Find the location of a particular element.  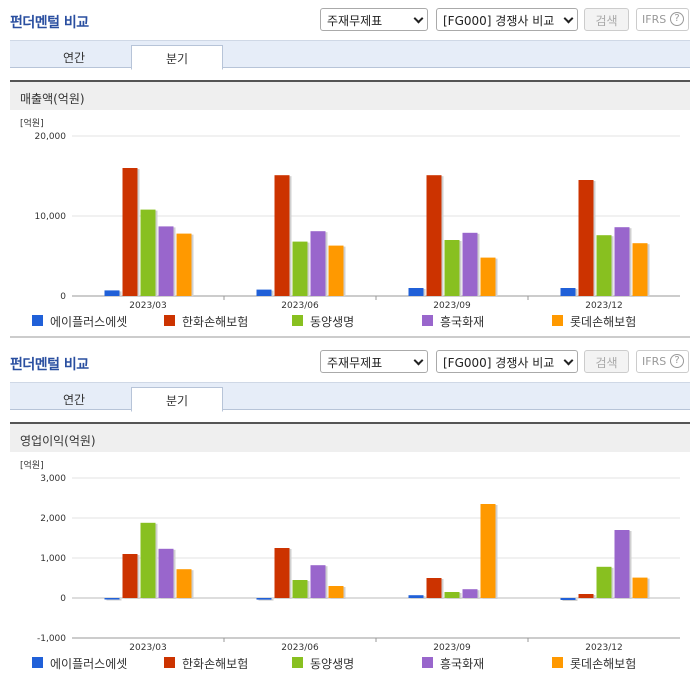

divider is located at coordinates (350, 337).